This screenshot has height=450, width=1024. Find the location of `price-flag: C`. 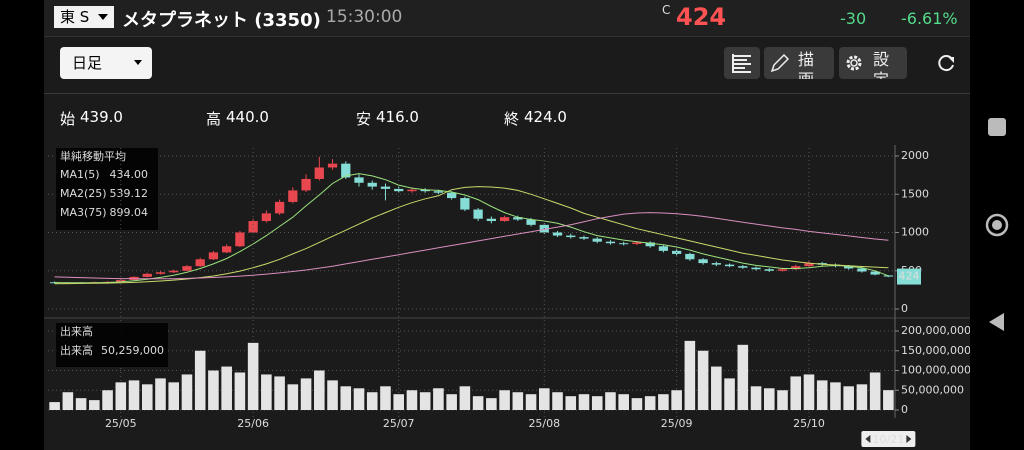

price-flag: C is located at coordinates (666, 10).